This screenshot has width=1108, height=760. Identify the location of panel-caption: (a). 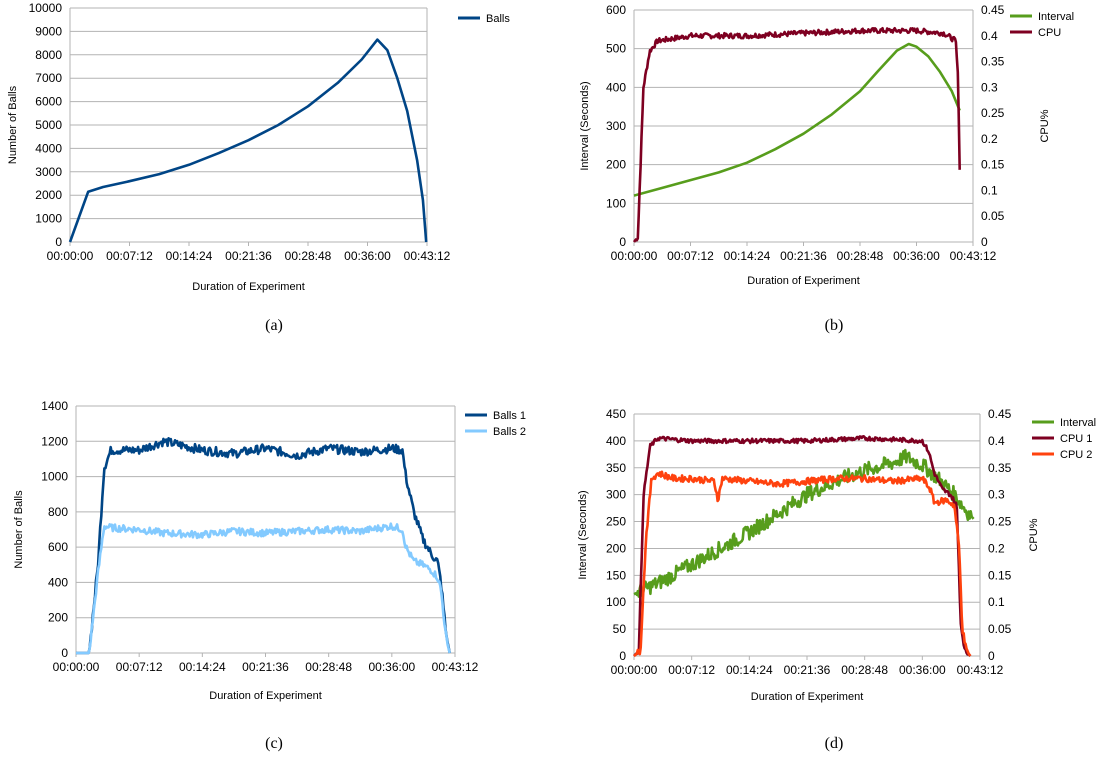
(274, 325).